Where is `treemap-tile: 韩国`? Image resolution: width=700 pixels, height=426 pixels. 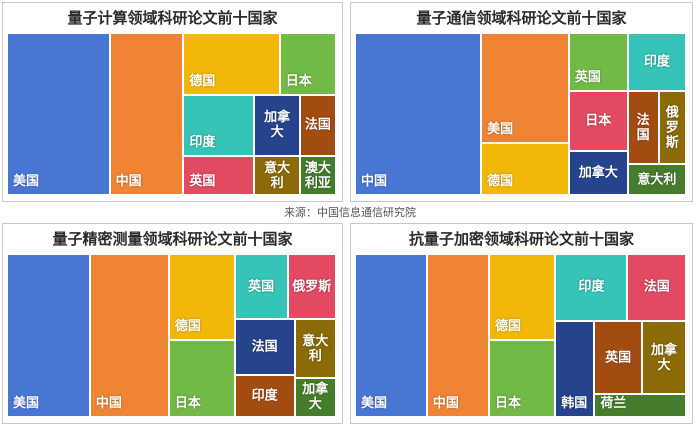
treemap-tile: 韩国 is located at coordinates (576, 369).